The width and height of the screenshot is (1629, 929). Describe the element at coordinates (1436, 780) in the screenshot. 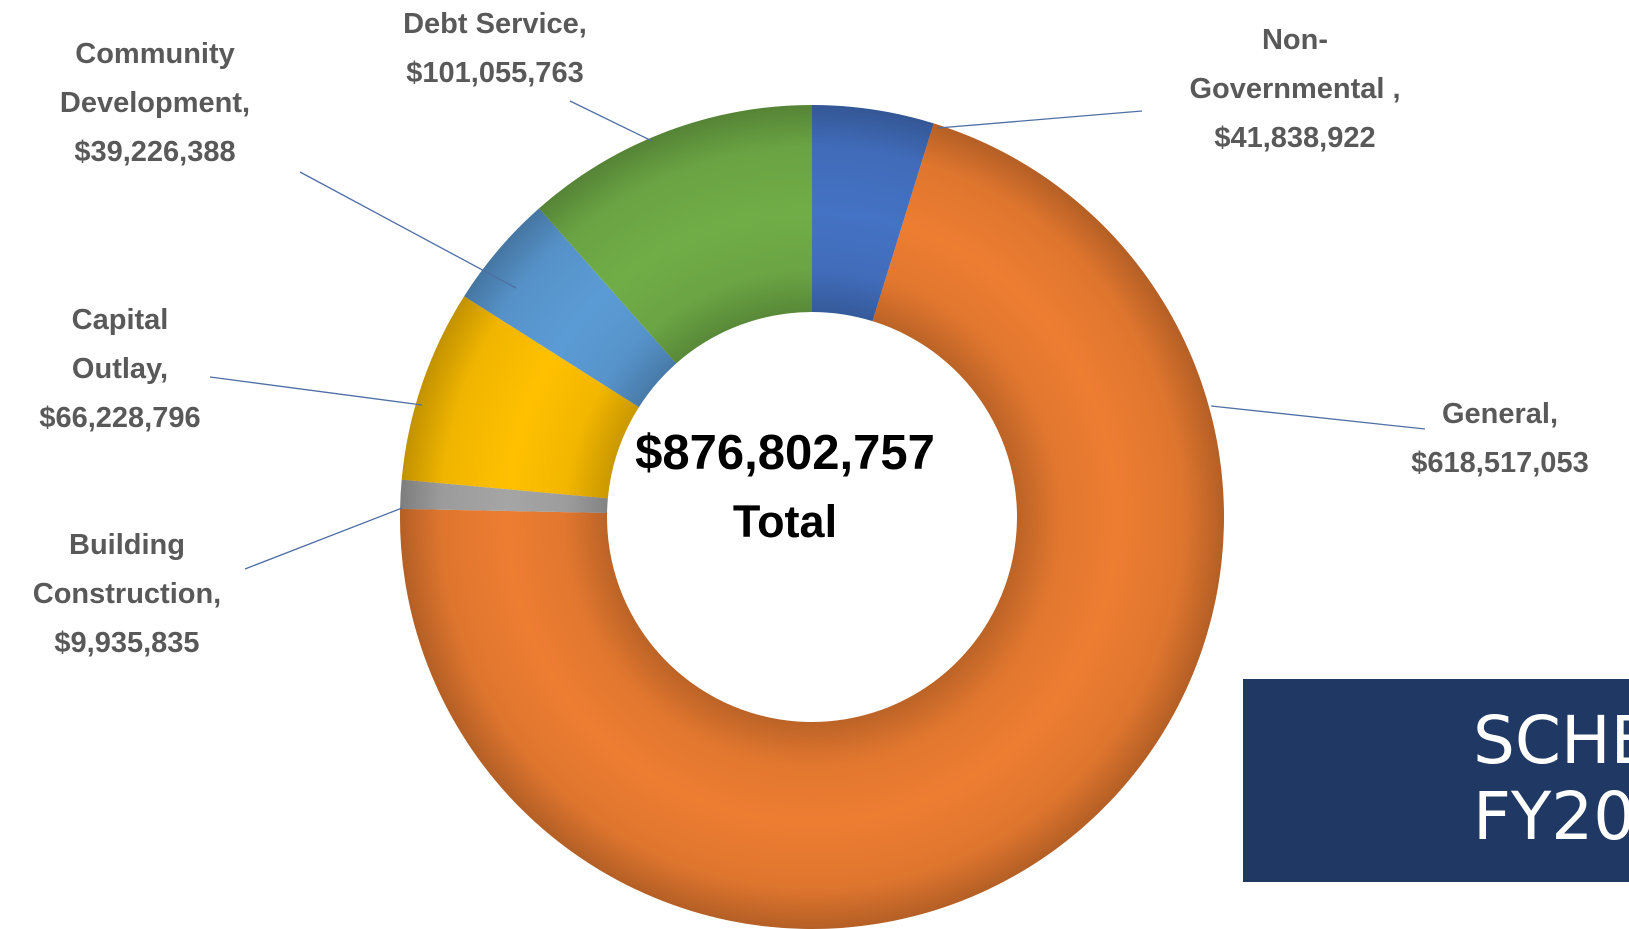

I see `slide-title-box: SCHE FY20` at that location.